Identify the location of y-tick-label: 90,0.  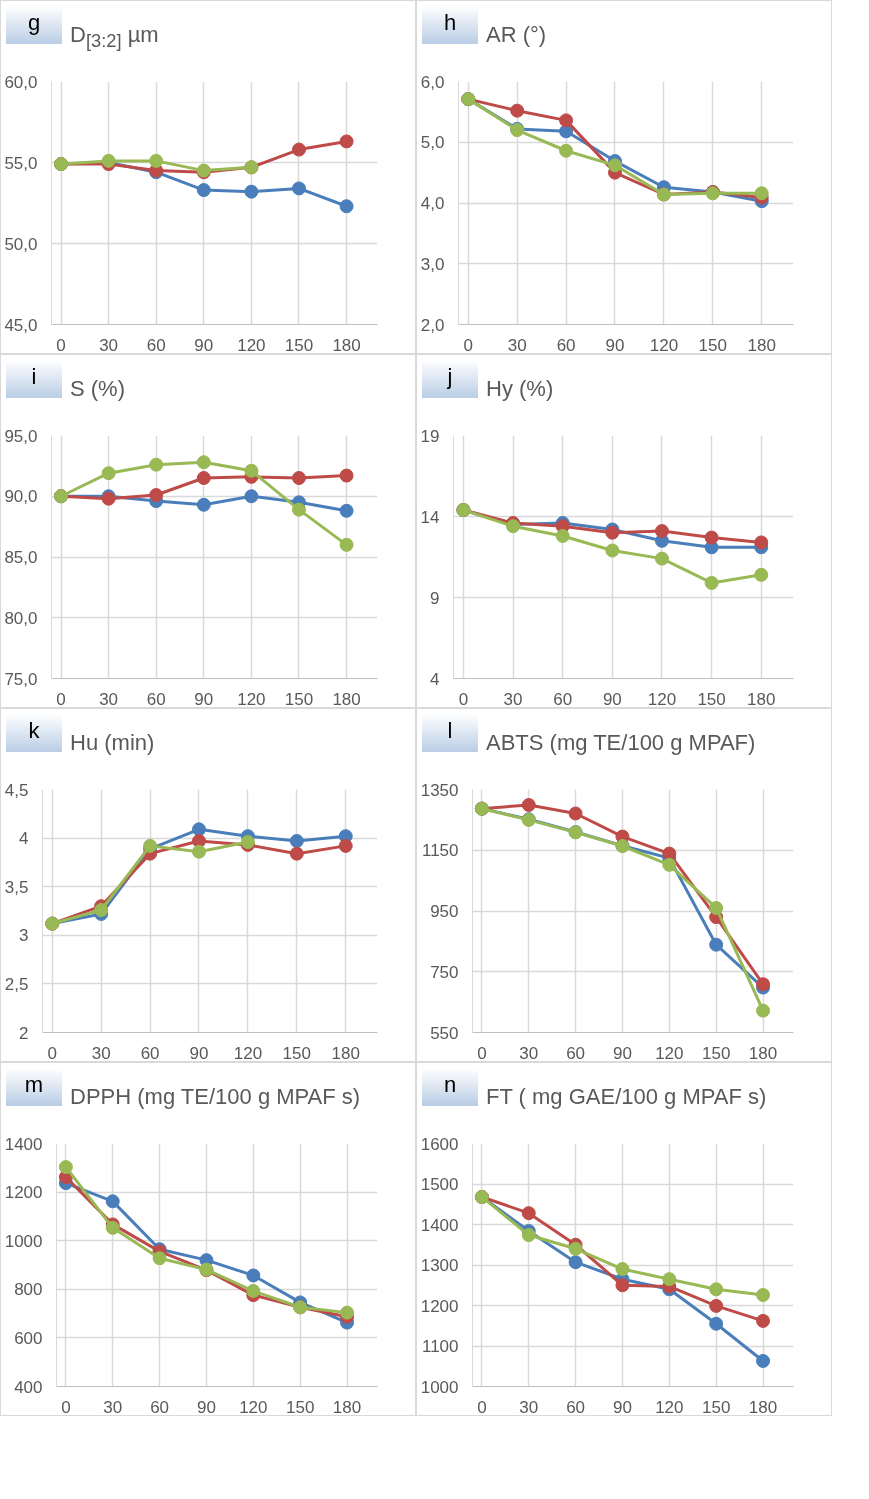
(21, 497).